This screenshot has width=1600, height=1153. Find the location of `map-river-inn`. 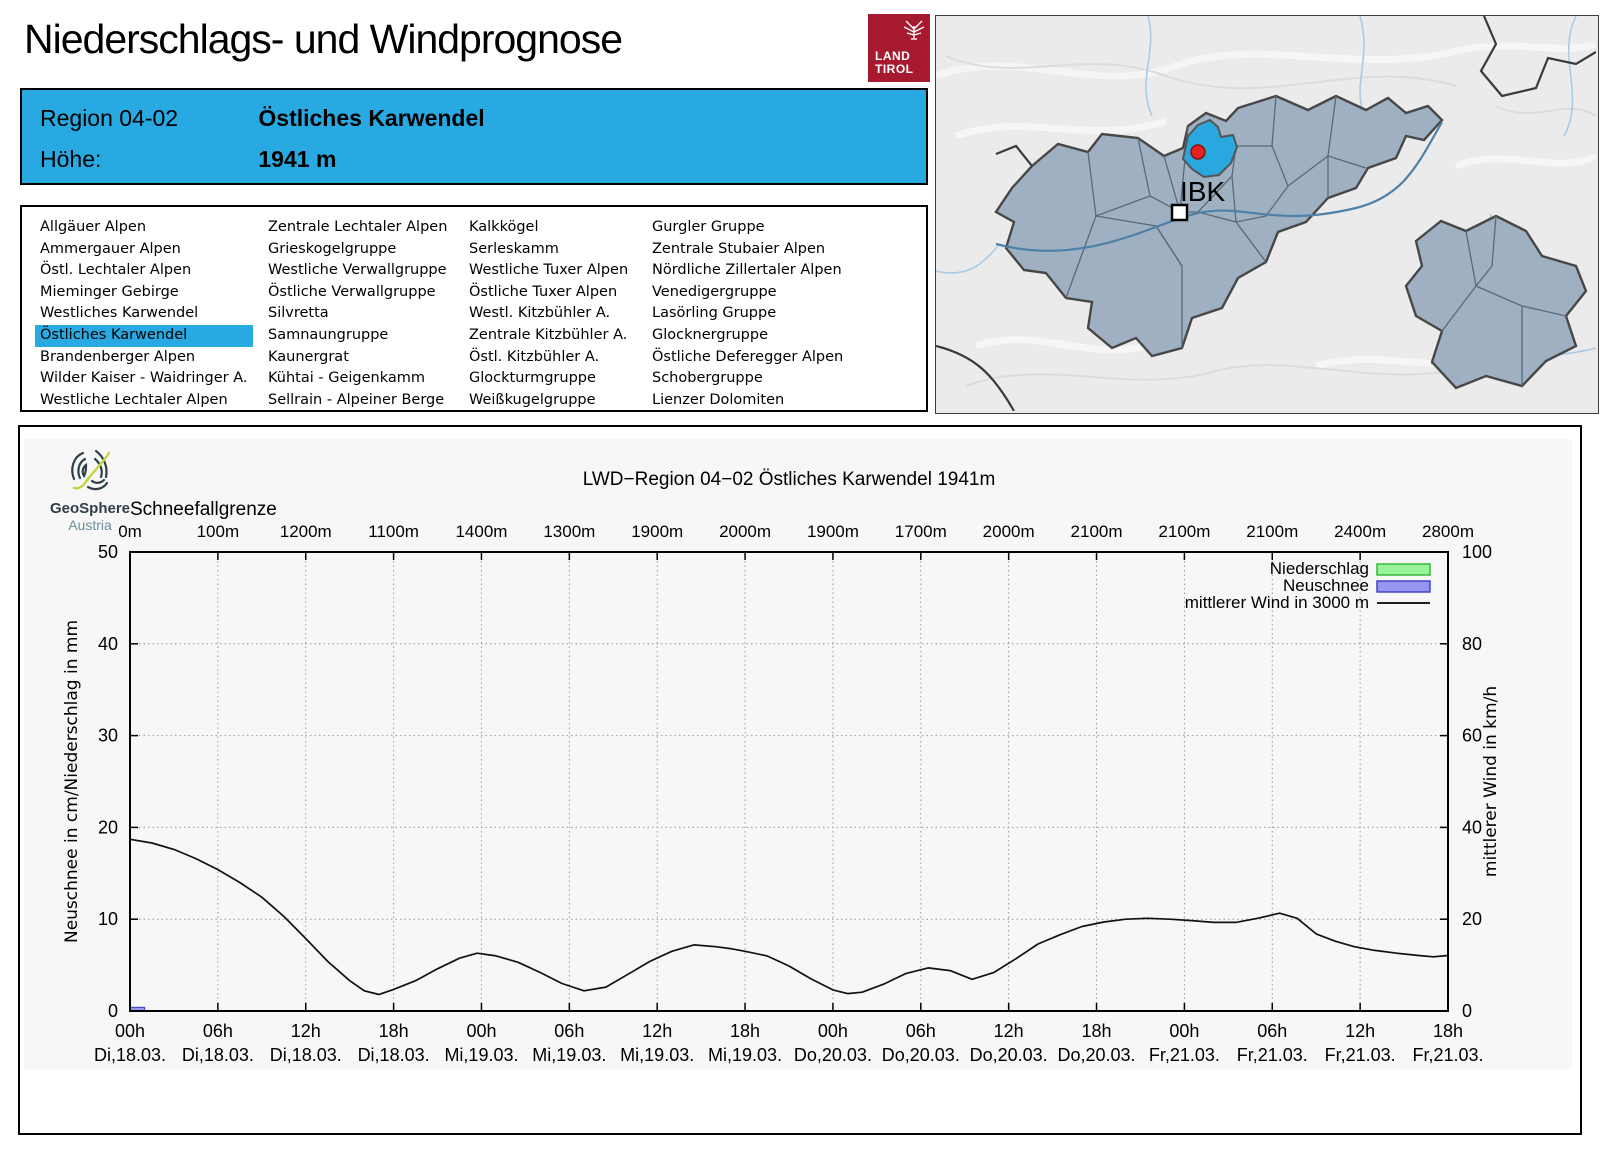

map-river-inn is located at coordinates (1219, 186).